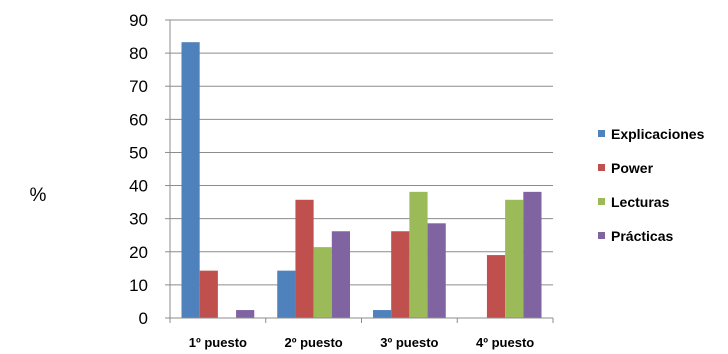 The width and height of the screenshot is (728, 354). What do you see at coordinates (651, 185) in the screenshot?
I see `legend: Explicaciones Power Lecturas Prácticas` at bounding box center [651, 185].